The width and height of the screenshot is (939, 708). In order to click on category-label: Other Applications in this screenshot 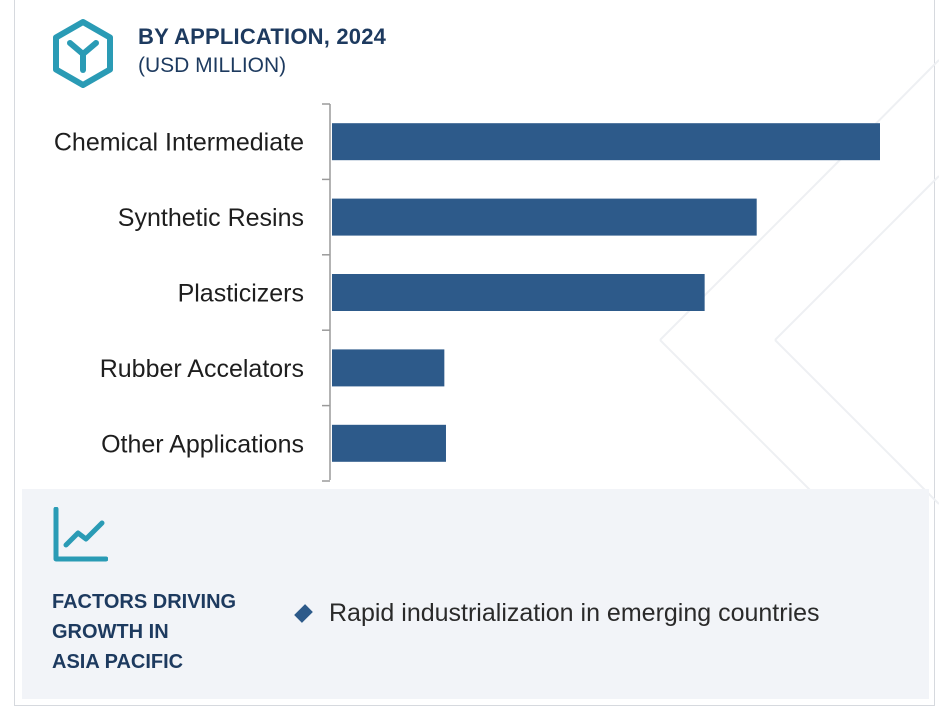, I will do `click(202, 444)`.